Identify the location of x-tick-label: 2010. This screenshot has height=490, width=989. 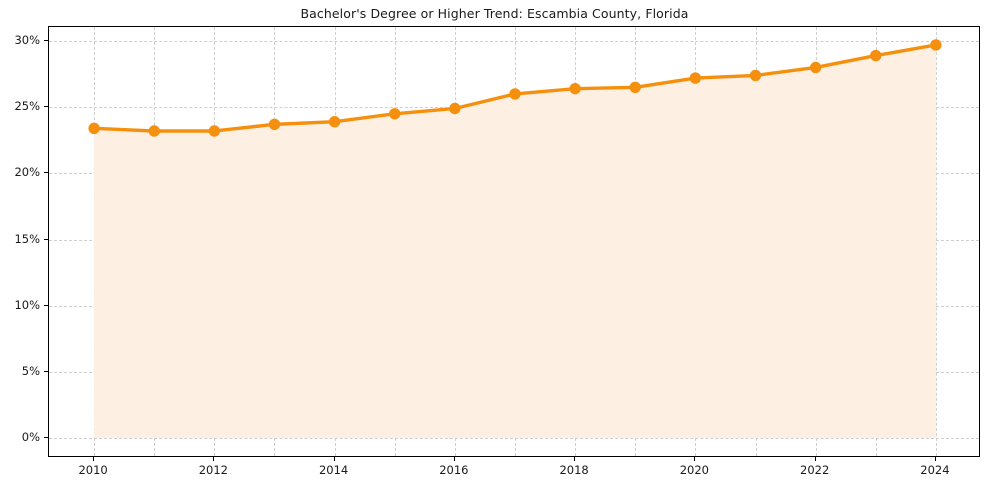
(93, 470).